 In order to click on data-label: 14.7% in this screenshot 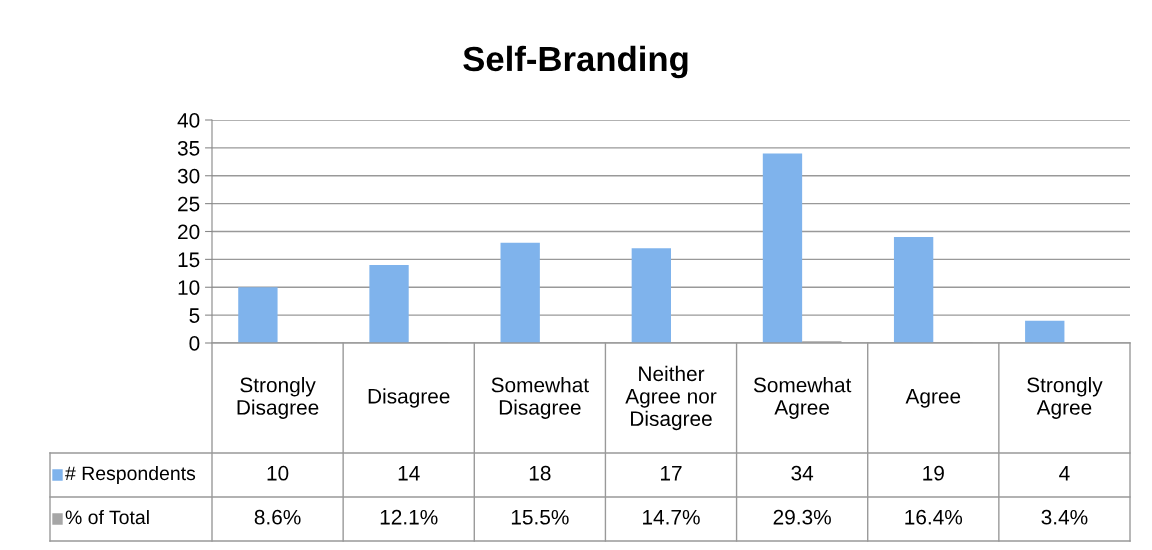, I will do `click(671, 517)`.